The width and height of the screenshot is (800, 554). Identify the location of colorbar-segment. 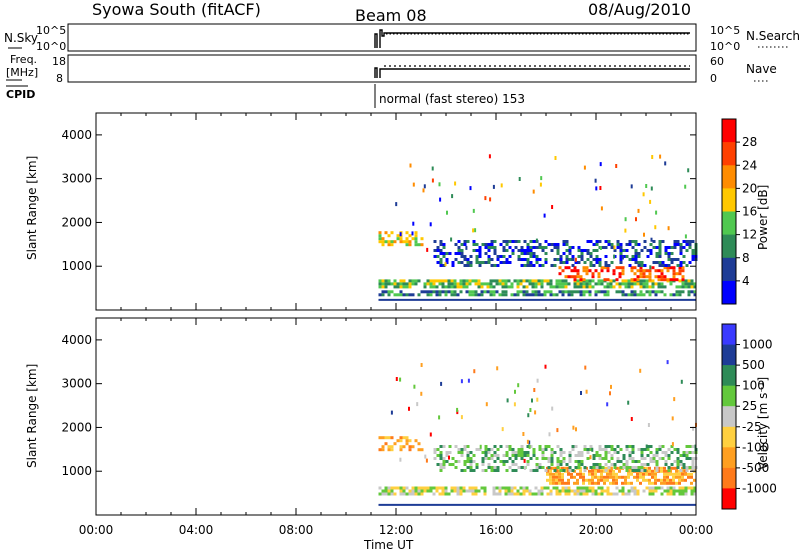
(729, 223).